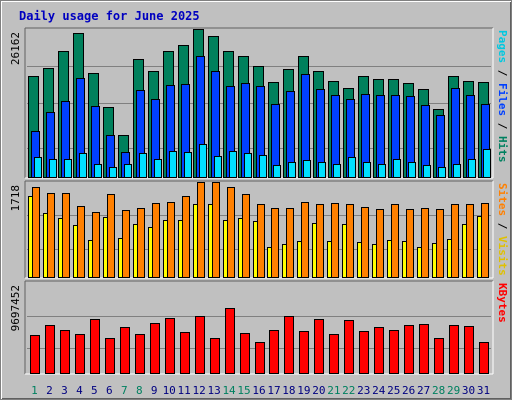 The height and width of the screenshot is (401, 512). What do you see at coordinates (213, 390) in the screenshot?
I see `x-tick-label-day-13: 13` at bounding box center [213, 390].